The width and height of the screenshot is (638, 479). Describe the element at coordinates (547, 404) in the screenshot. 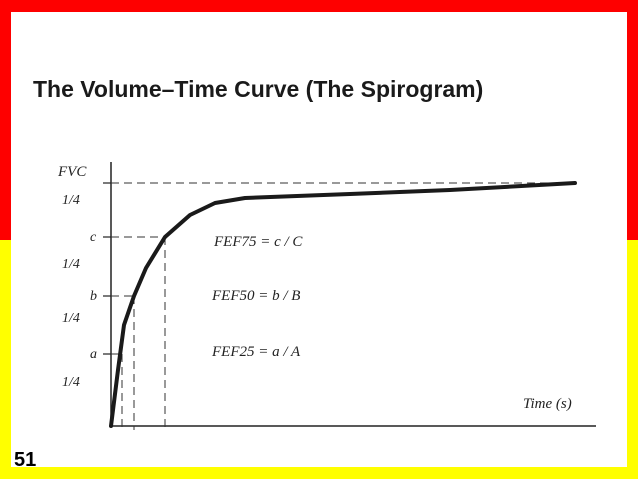

I see `x-axis-label: Time (s)` at that location.